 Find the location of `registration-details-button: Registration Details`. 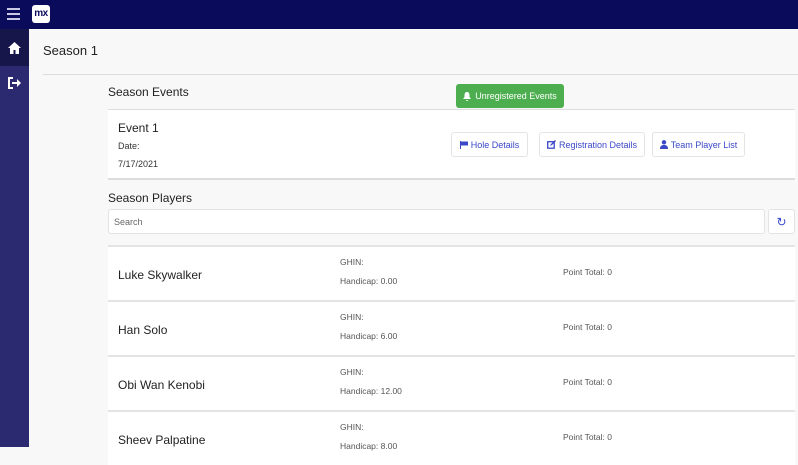

registration-details-button: Registration Details is located at coordinates (592, 144).